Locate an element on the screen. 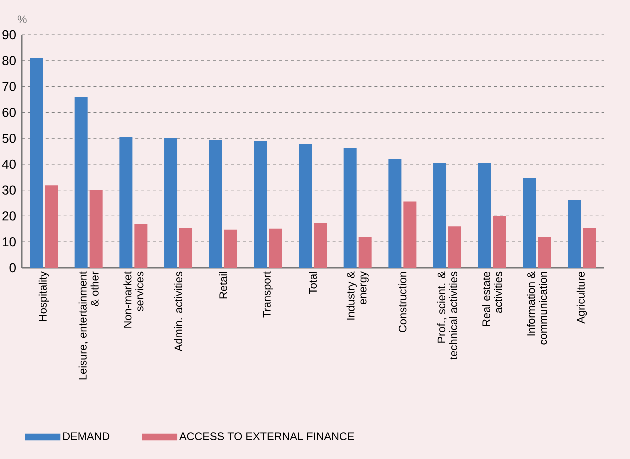 Image resolution: width=630 pixels, height=459 pixels. y-tick-label: 60 is located at coordinates (9, 113).